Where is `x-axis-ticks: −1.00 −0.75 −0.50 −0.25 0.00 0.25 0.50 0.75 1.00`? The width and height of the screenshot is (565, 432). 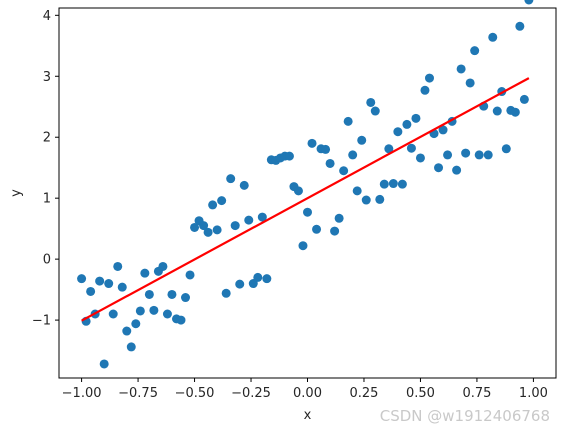
x-axis-ticks: −1.00 −0.75 −0.50 −0.25 0.00 0.25 0.50 0.75 1.00 is located at coordinates (305, 389).